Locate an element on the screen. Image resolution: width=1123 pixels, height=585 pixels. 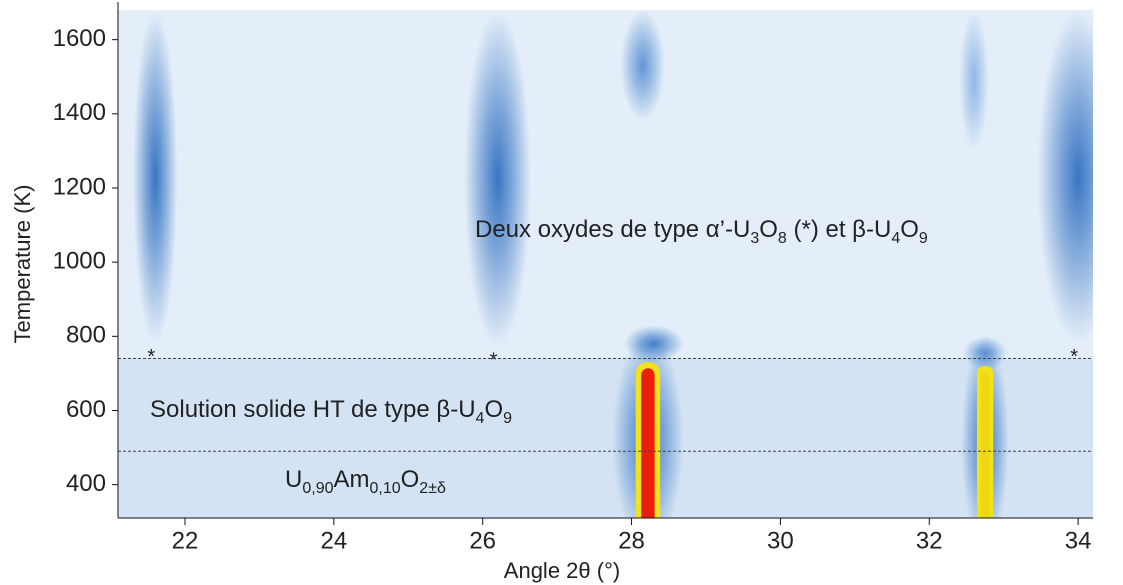
x-tick-label: 32 is located at coordinates (929, 540).